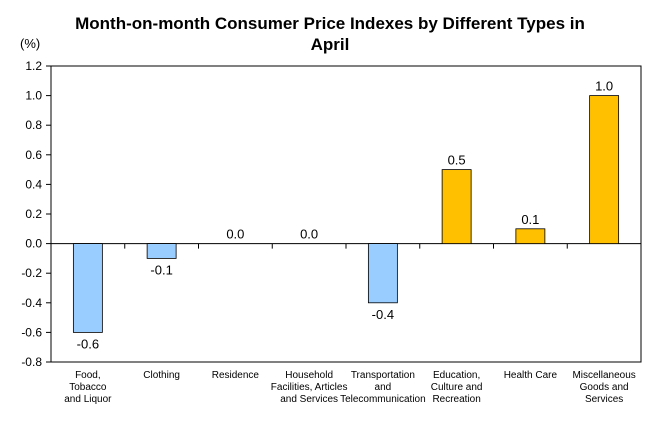 The width and height of the screenshot is (660, 440). Describe the element at coordinates (383, 375) in the screenshot. I see `category-label: Transportation` at that location.